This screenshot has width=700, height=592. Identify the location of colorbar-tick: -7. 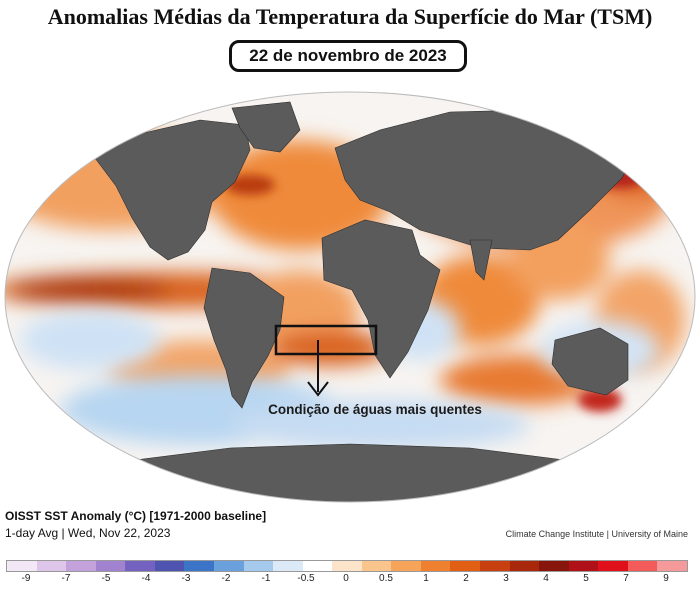
(66, 578).